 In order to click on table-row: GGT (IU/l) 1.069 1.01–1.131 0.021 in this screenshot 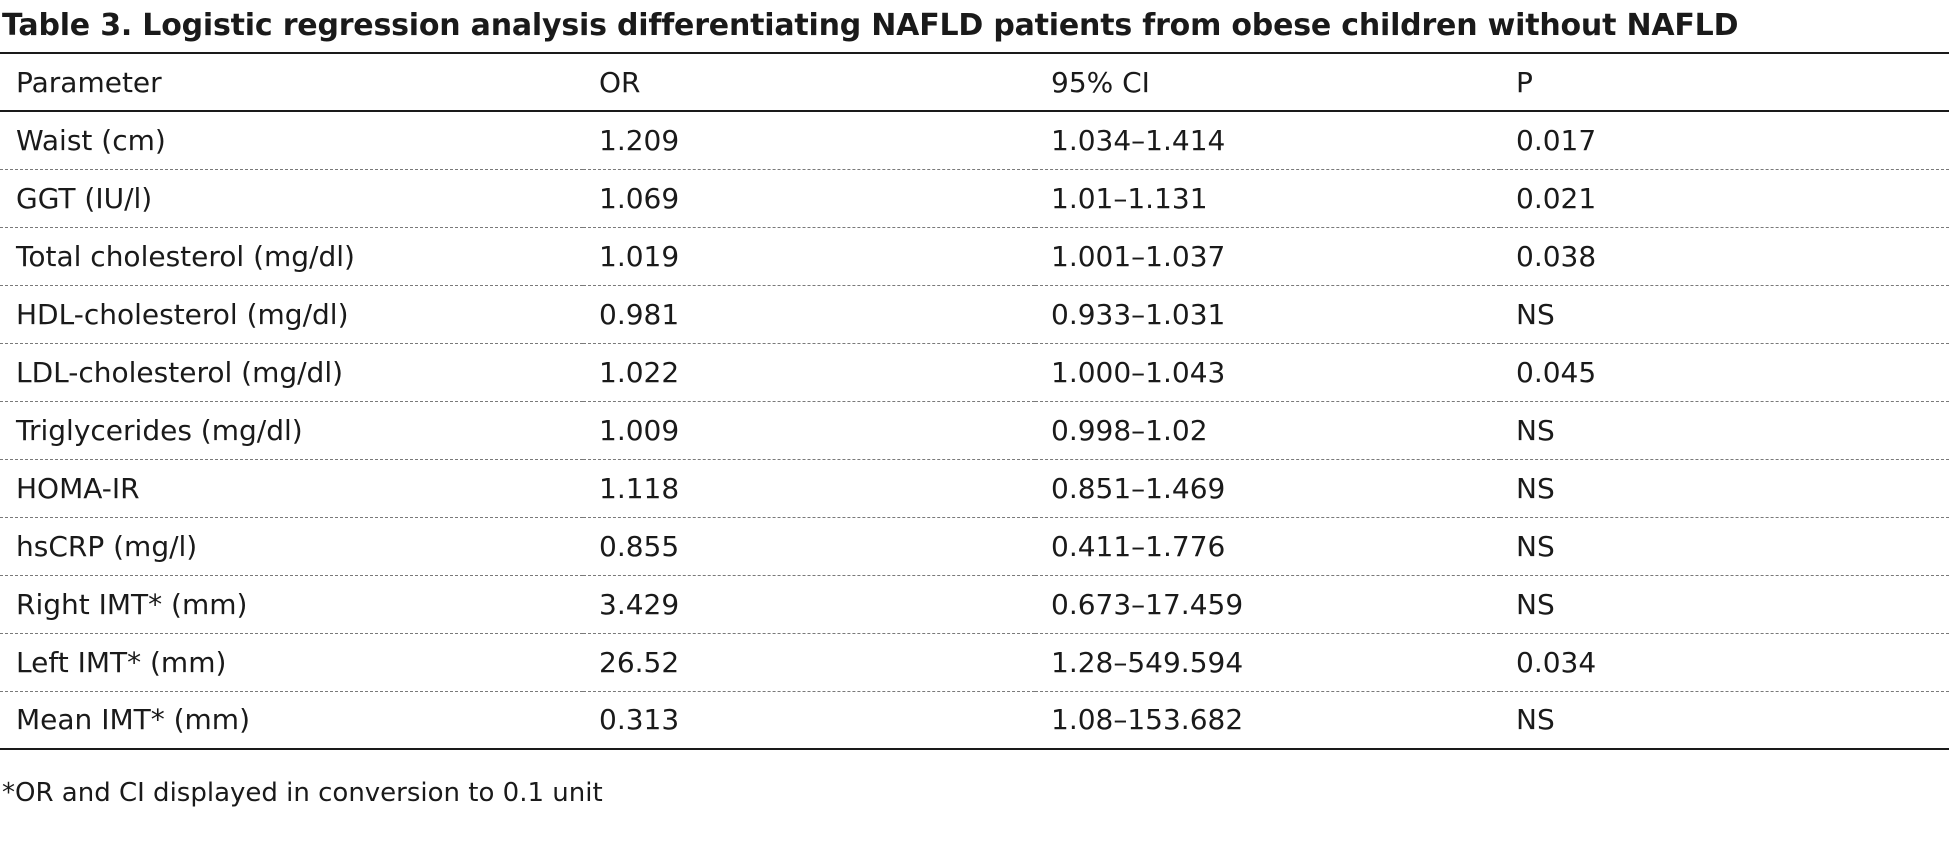, I will do `click(974, 198)`.